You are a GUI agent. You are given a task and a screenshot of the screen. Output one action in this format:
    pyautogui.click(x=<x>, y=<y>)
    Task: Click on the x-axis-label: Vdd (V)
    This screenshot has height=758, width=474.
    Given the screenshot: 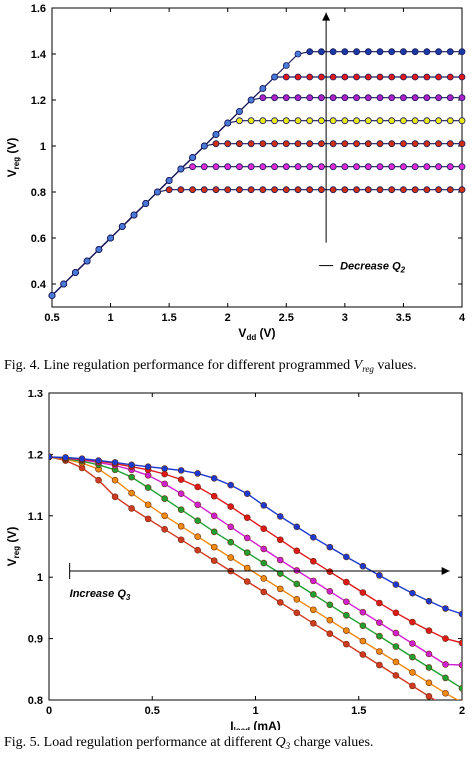 What is the action you would take?
    pyautogui.click(x=256, y=334)
    